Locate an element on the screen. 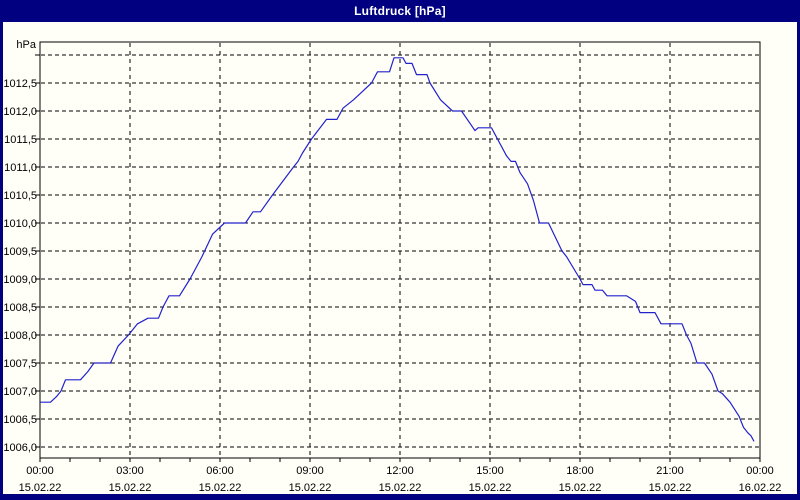 This screenshot has width=800, height=500. title-bar: Luftdruck [hPa] is located at coordinates (400, 11).